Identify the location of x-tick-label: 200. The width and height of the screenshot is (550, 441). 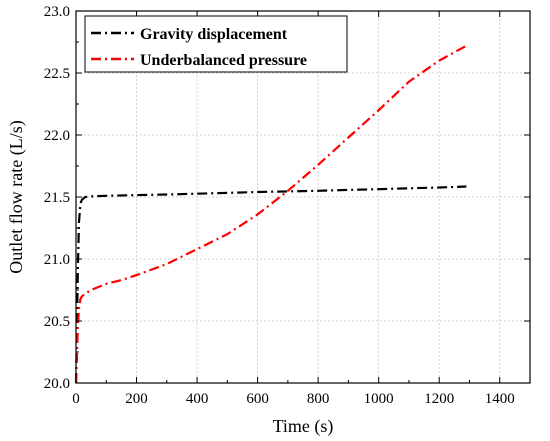
(136, 399).